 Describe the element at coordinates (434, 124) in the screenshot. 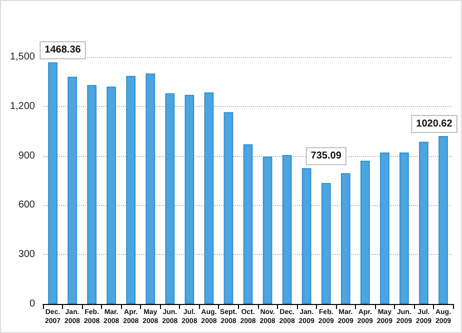

I see `data-label: 1020.62` at that location.